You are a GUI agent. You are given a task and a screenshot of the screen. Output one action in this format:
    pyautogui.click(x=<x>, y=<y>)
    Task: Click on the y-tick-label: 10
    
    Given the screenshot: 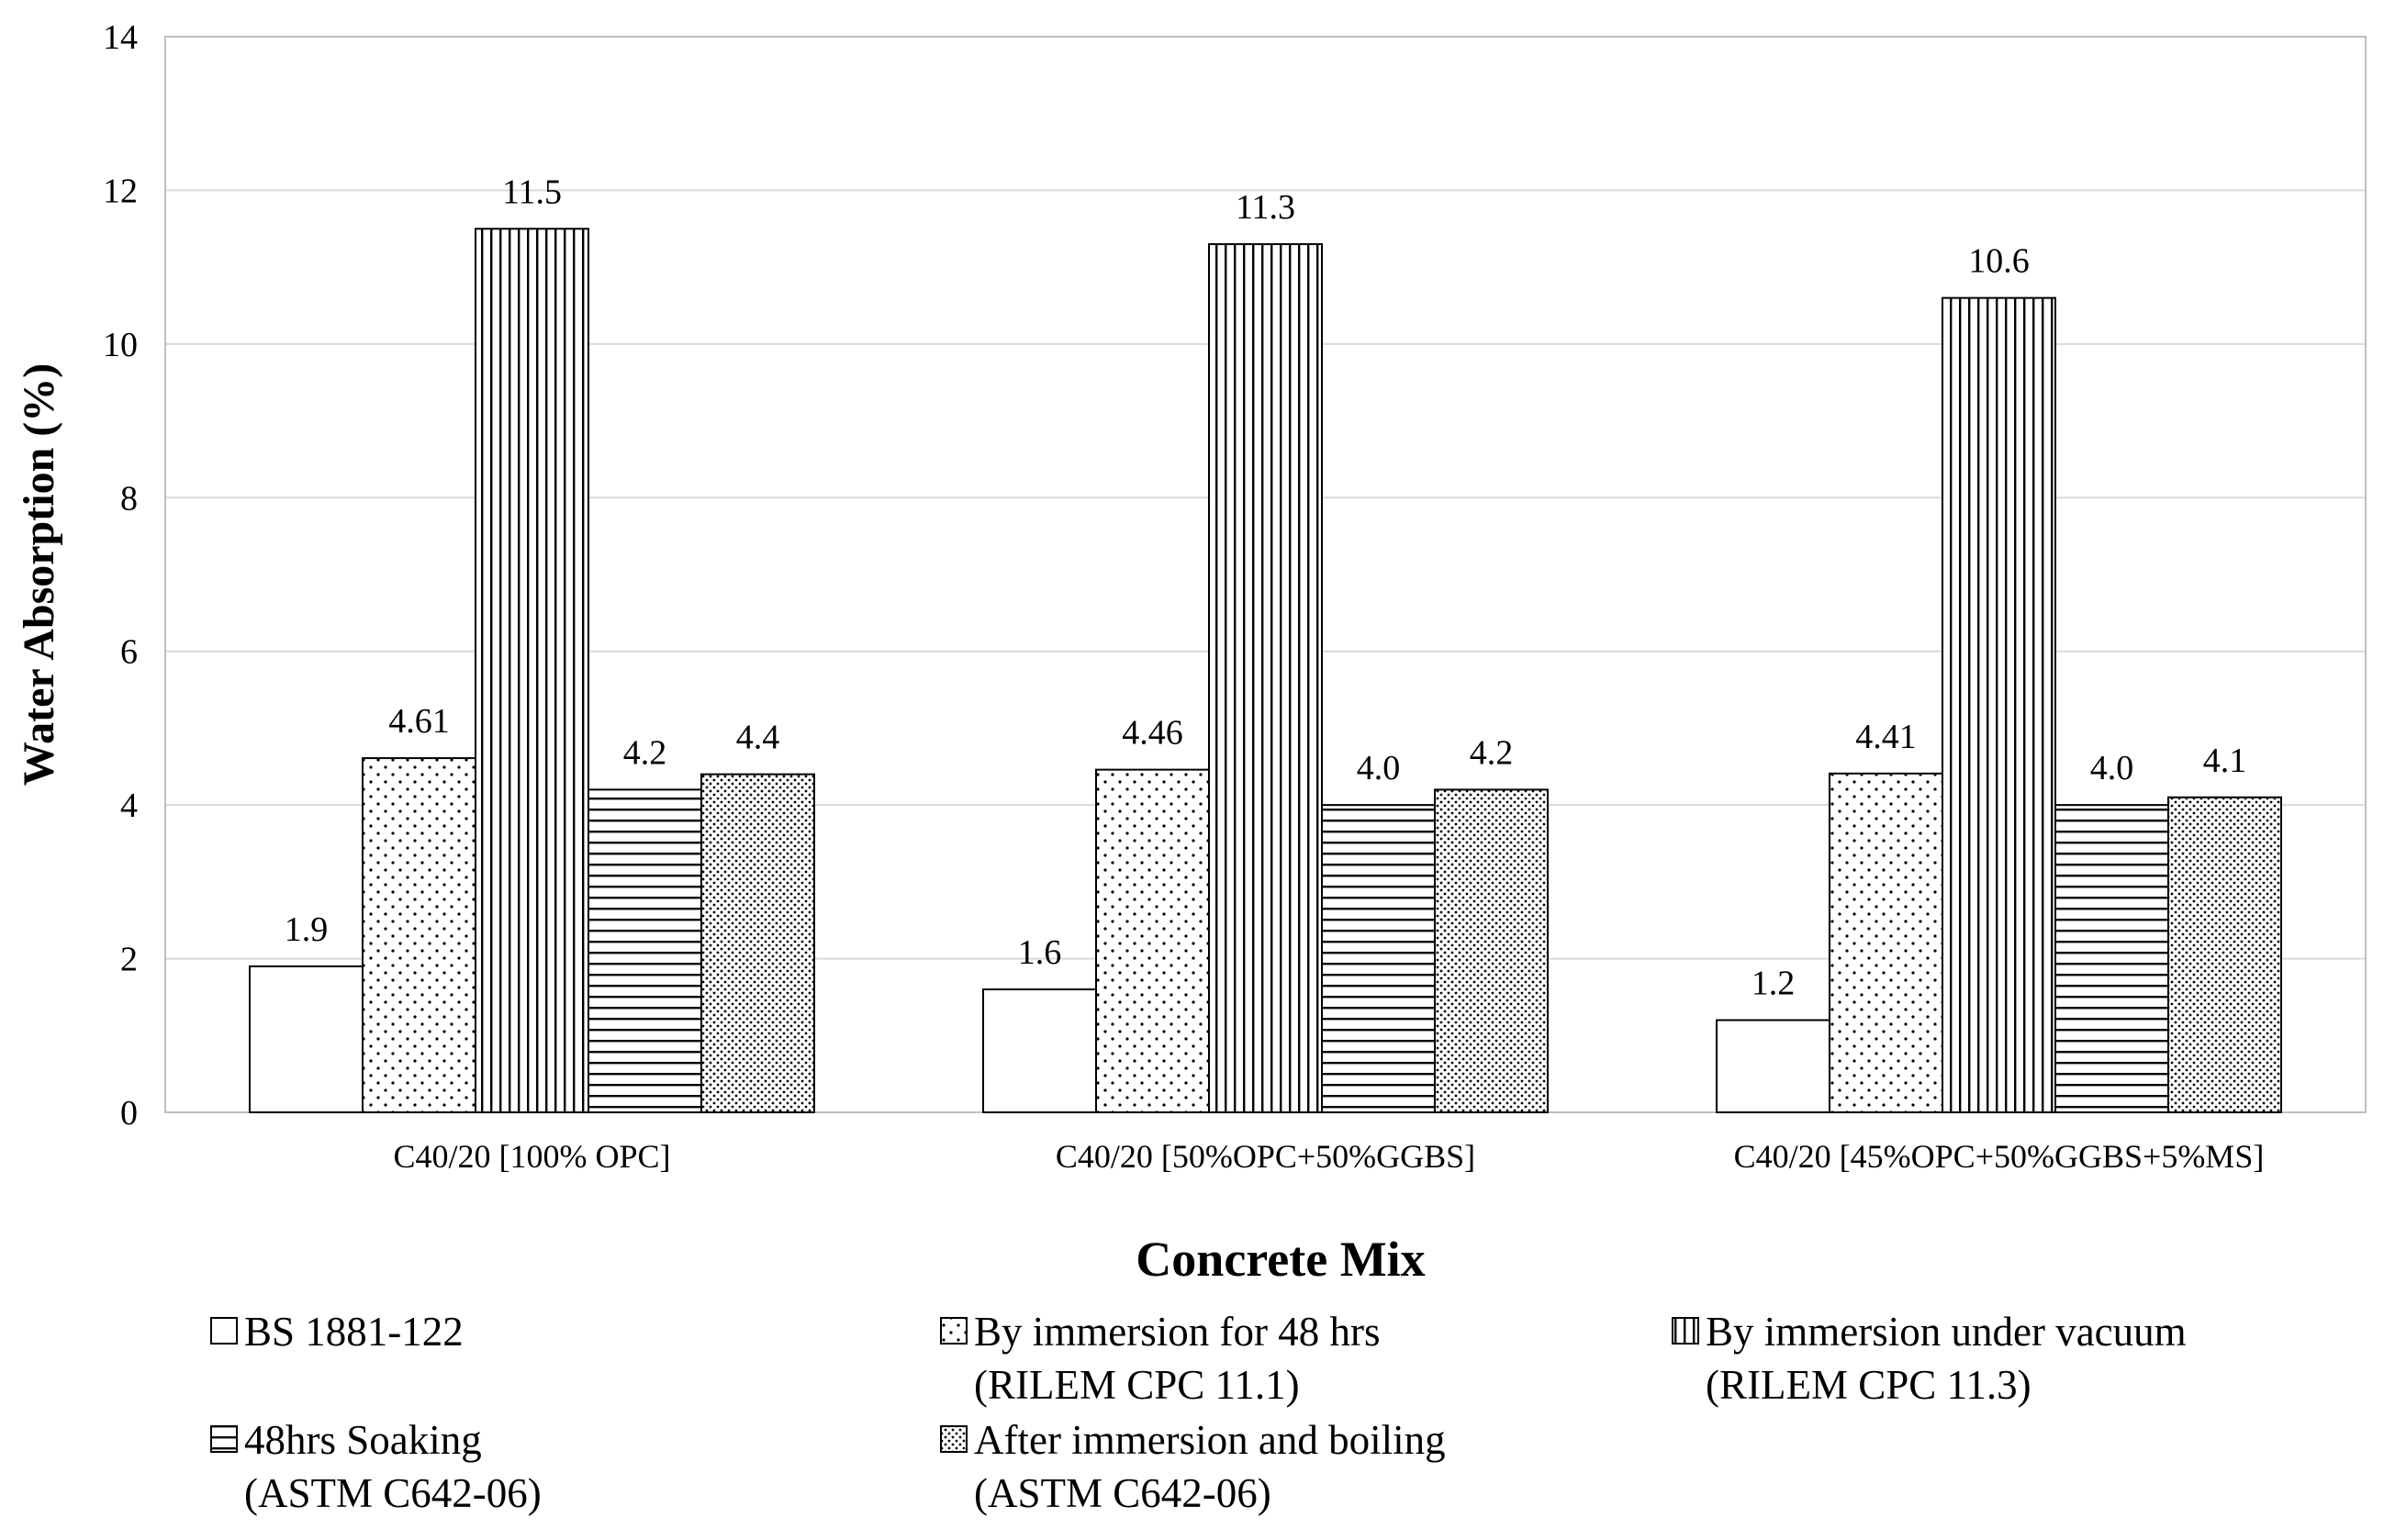 What is the action you would take?
    pyautogui.click(x=120, y=345)
    